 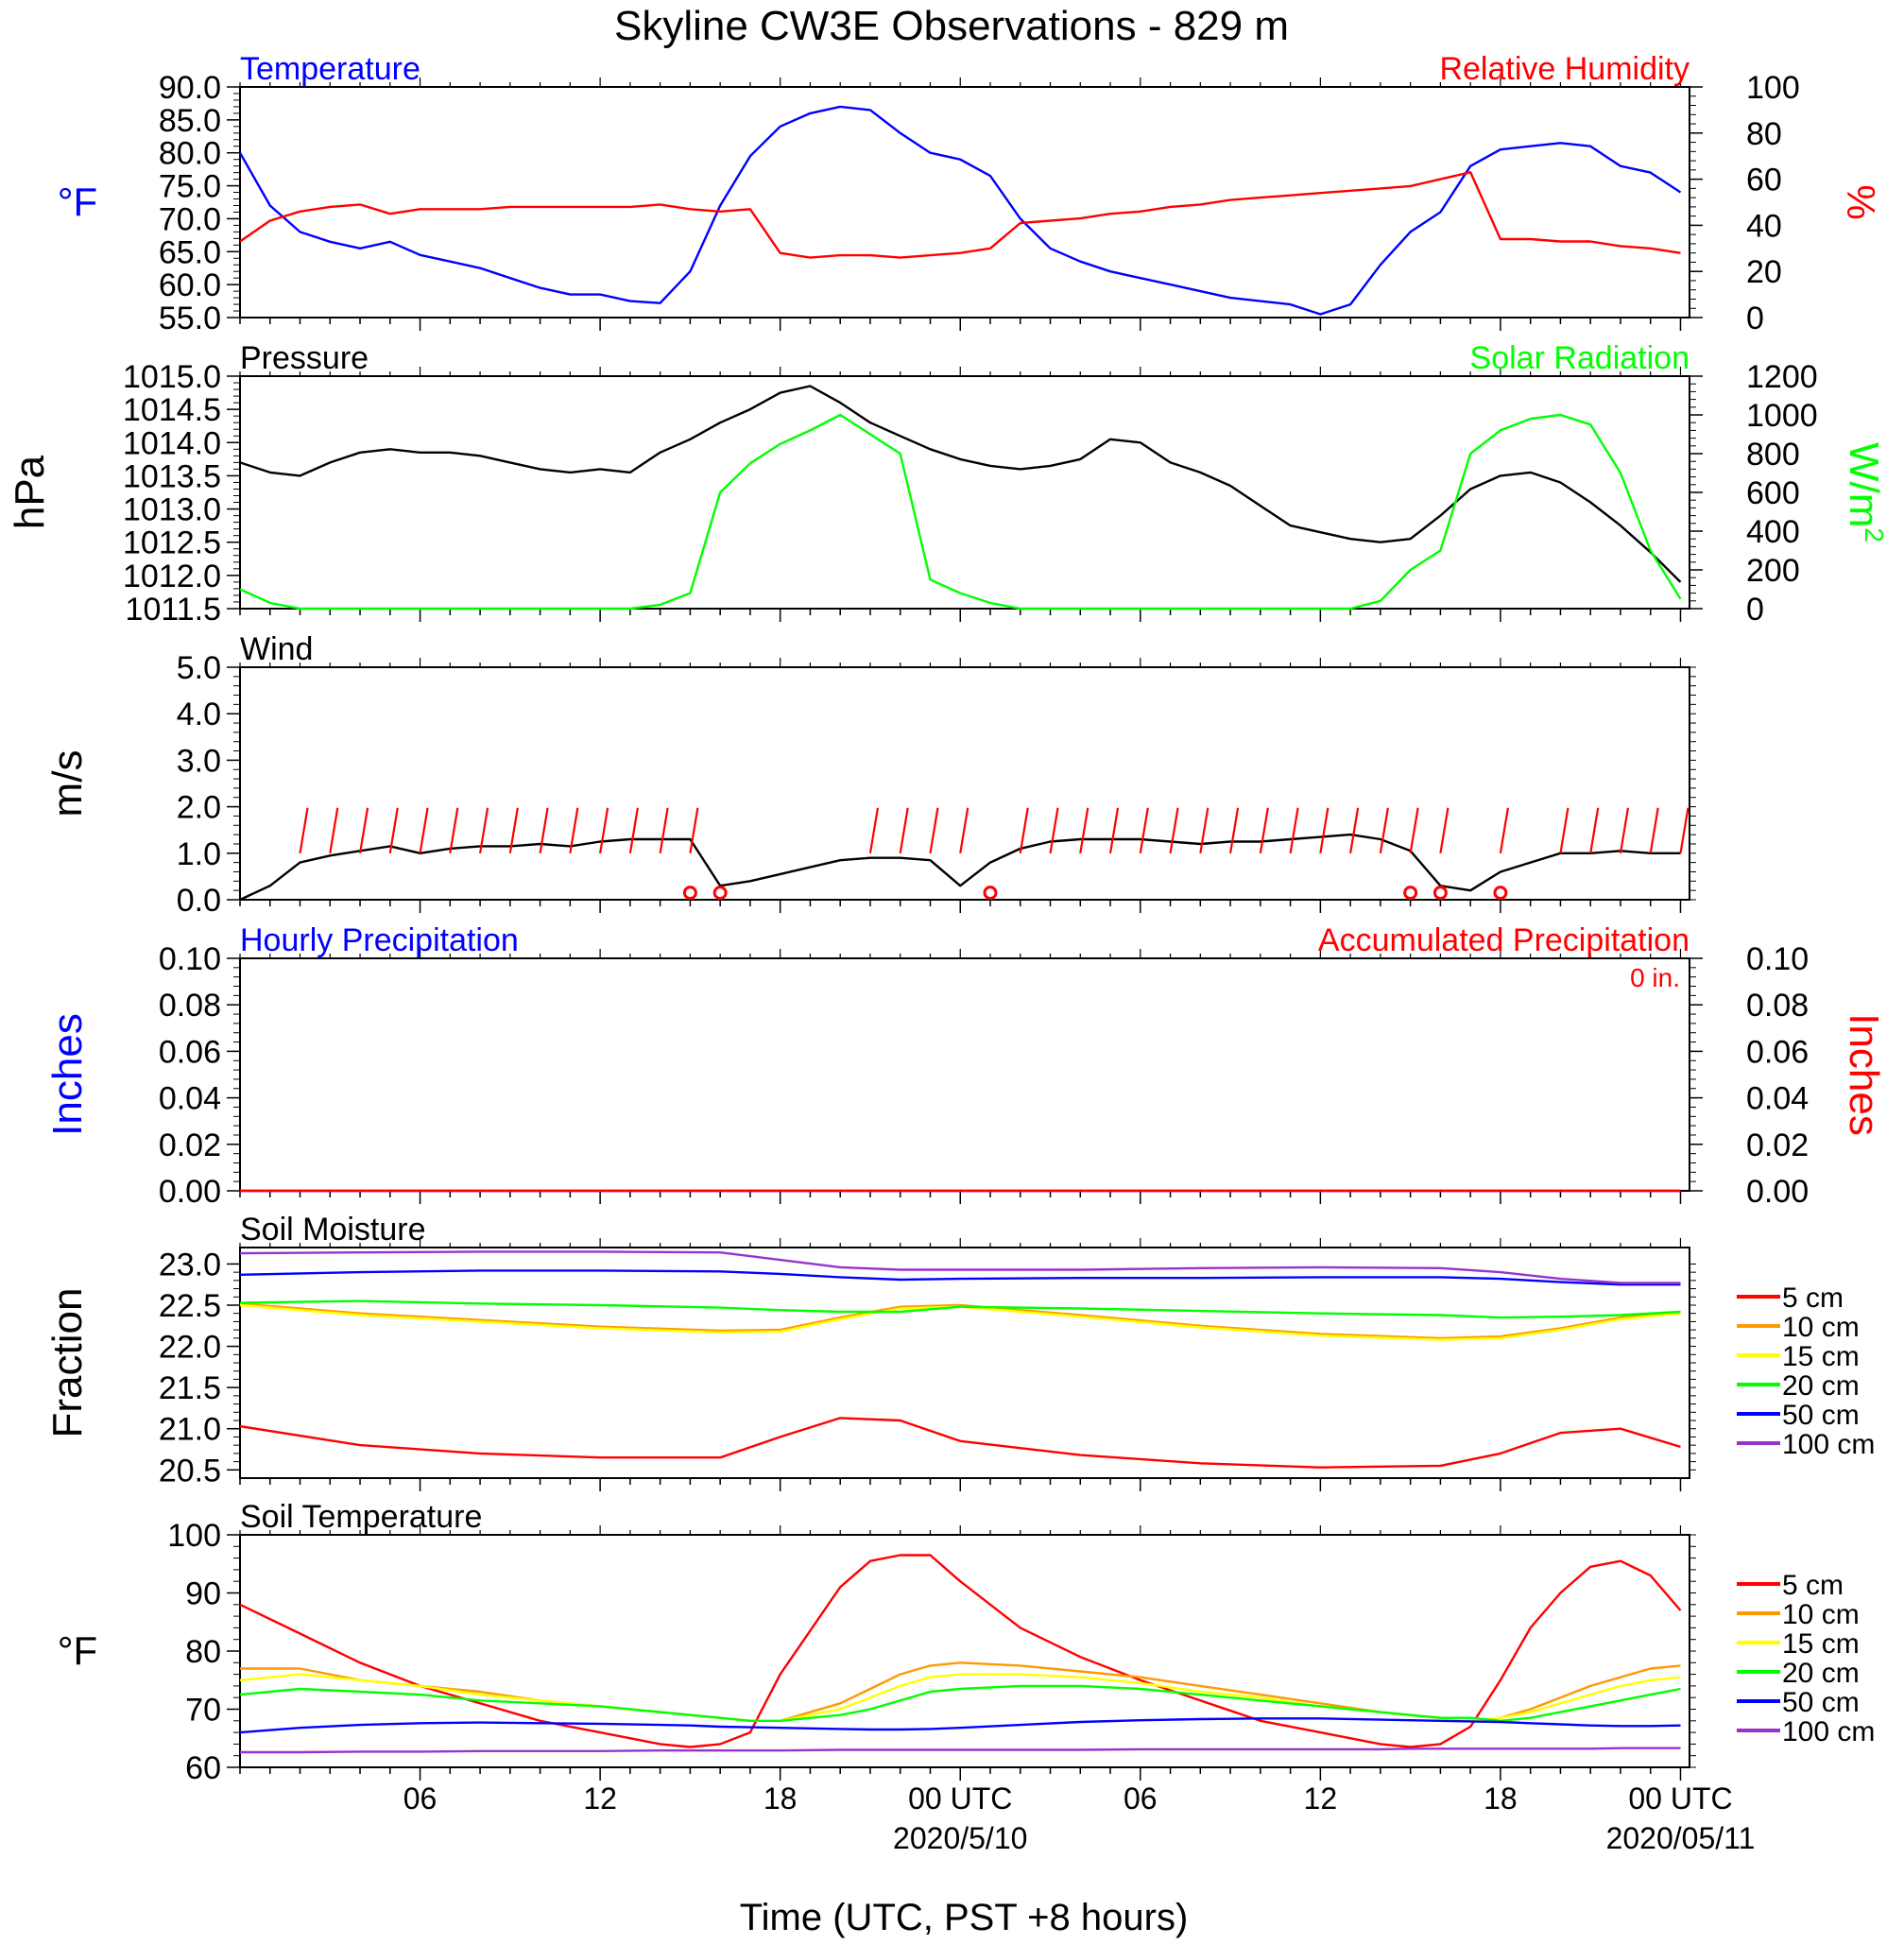 I want to click on legend-label: 50 cm, so click(x=1821, y=1702).